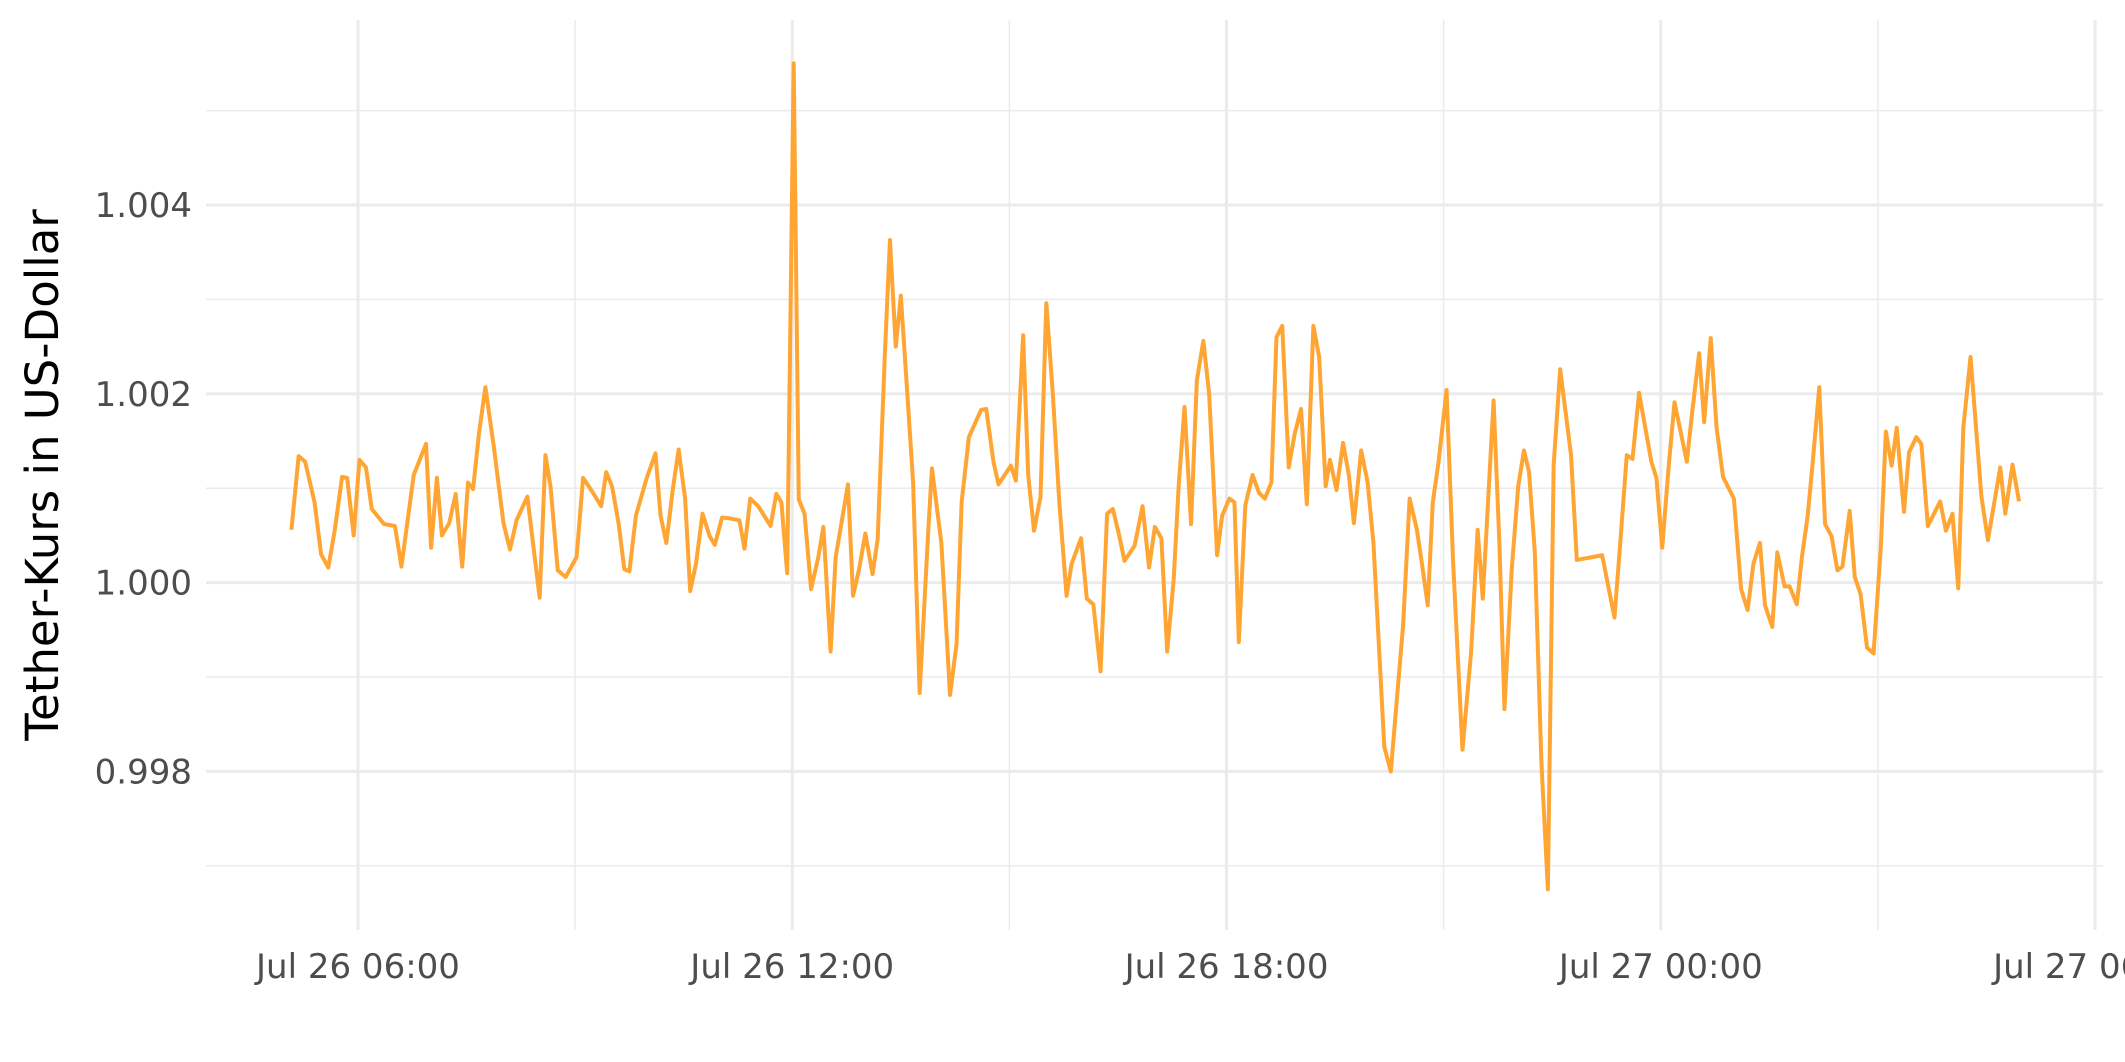 The image size is (2125, 1062). What do you see at coordinates (357, 967) in the screenshot?
I see `x-tick-label: Jul 26 06:00` at bounding box center [357, 967].